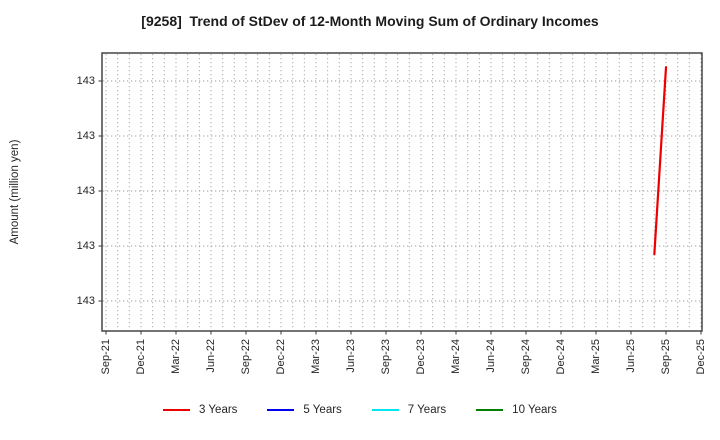 This screenshot has height=440, width=720. What do you see at coordinates (177, 410) in the screenshot?
I see `legend-swatch-3-years` at bounding box center [177, 410].